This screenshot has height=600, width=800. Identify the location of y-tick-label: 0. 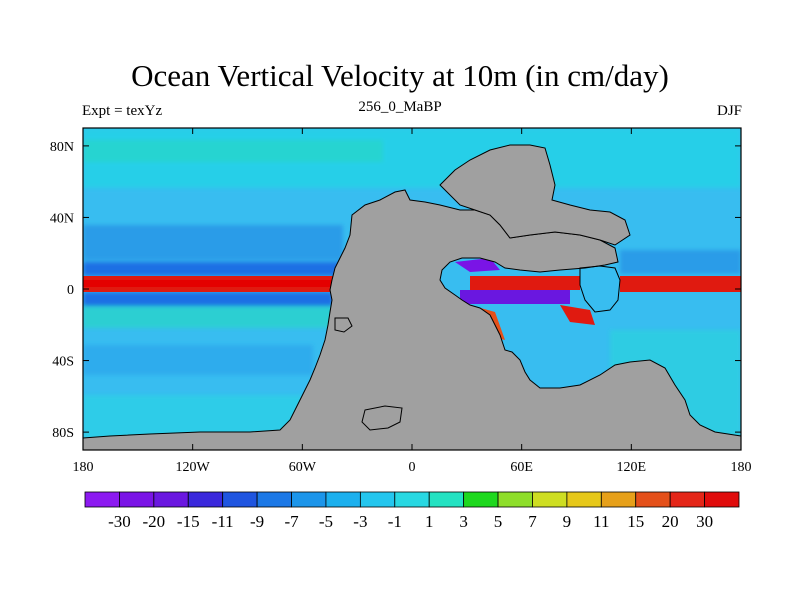
(70, 290).